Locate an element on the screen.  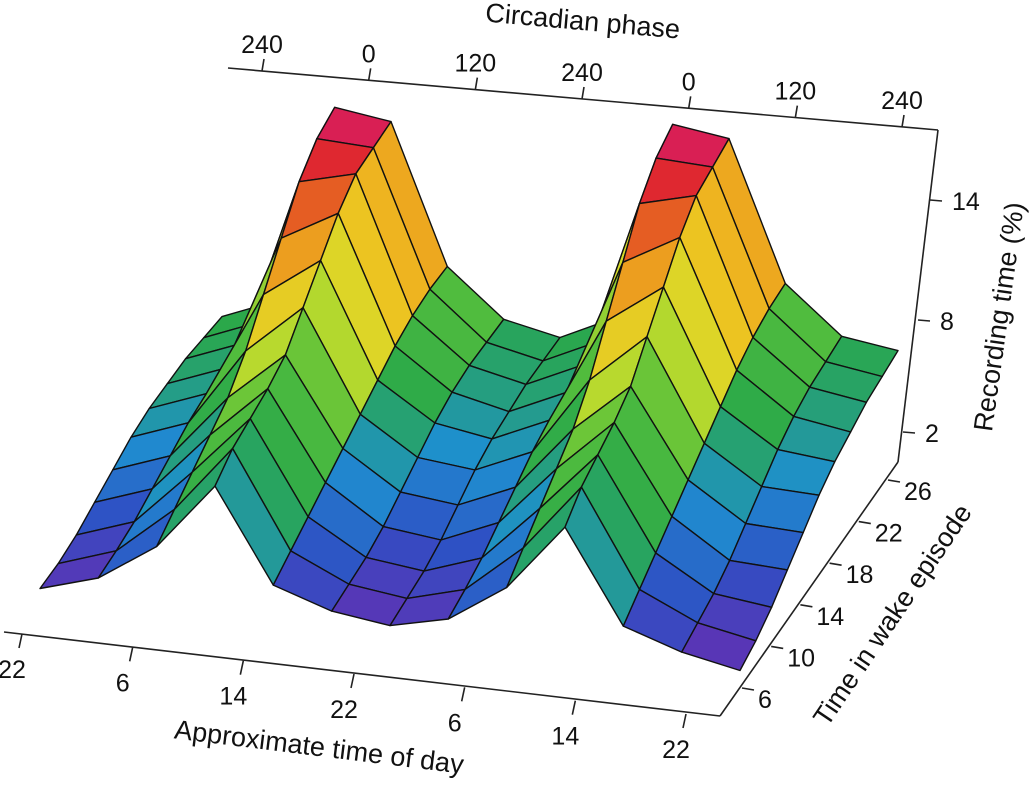
y-axis-line is located at coordinates (809, 589).